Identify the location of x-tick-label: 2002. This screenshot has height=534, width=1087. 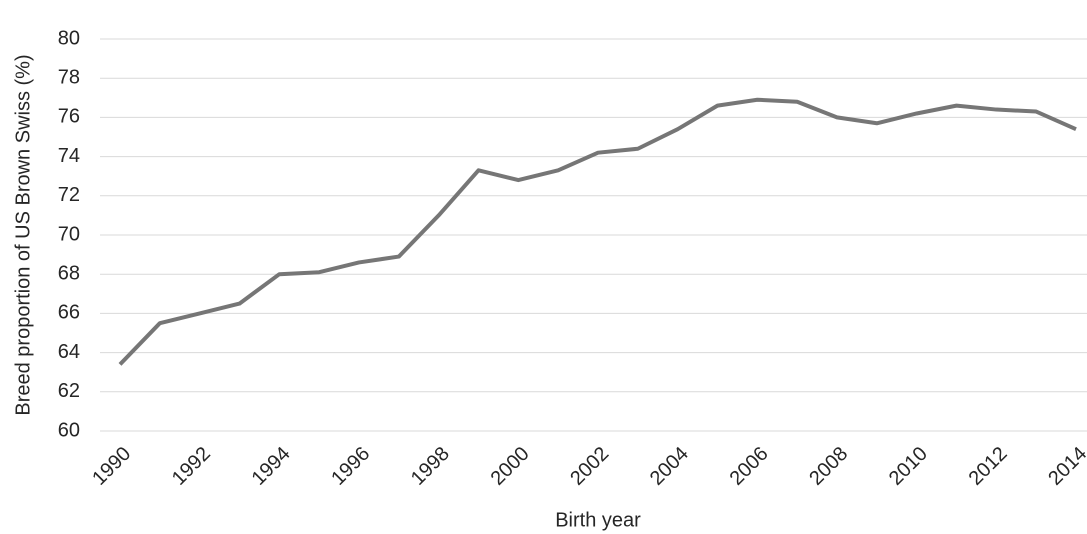
(589, 466).